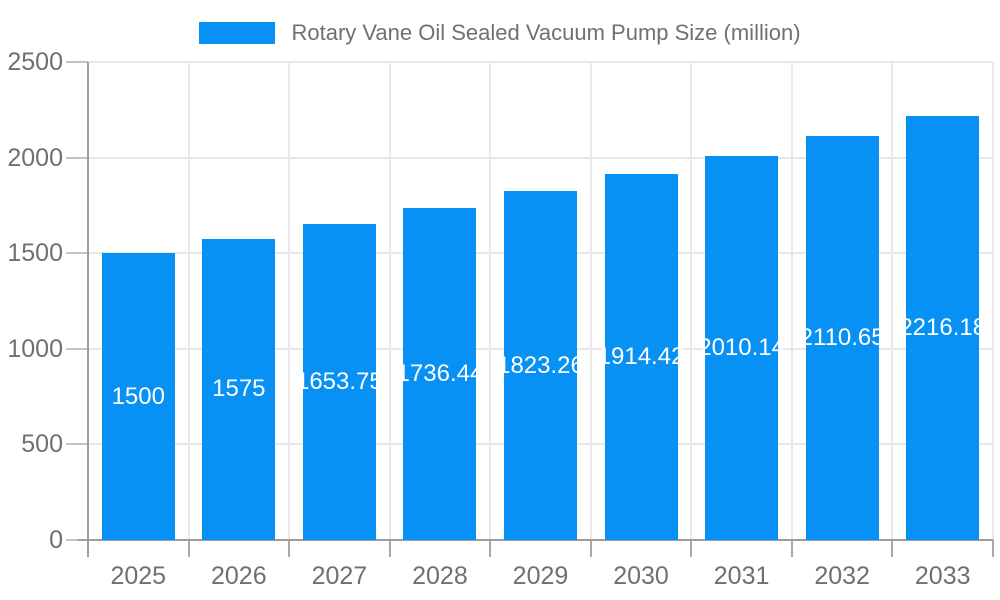 The width and height of the screenshot is (1000, 600). I want to click on bar-2026, so click(239, 389).